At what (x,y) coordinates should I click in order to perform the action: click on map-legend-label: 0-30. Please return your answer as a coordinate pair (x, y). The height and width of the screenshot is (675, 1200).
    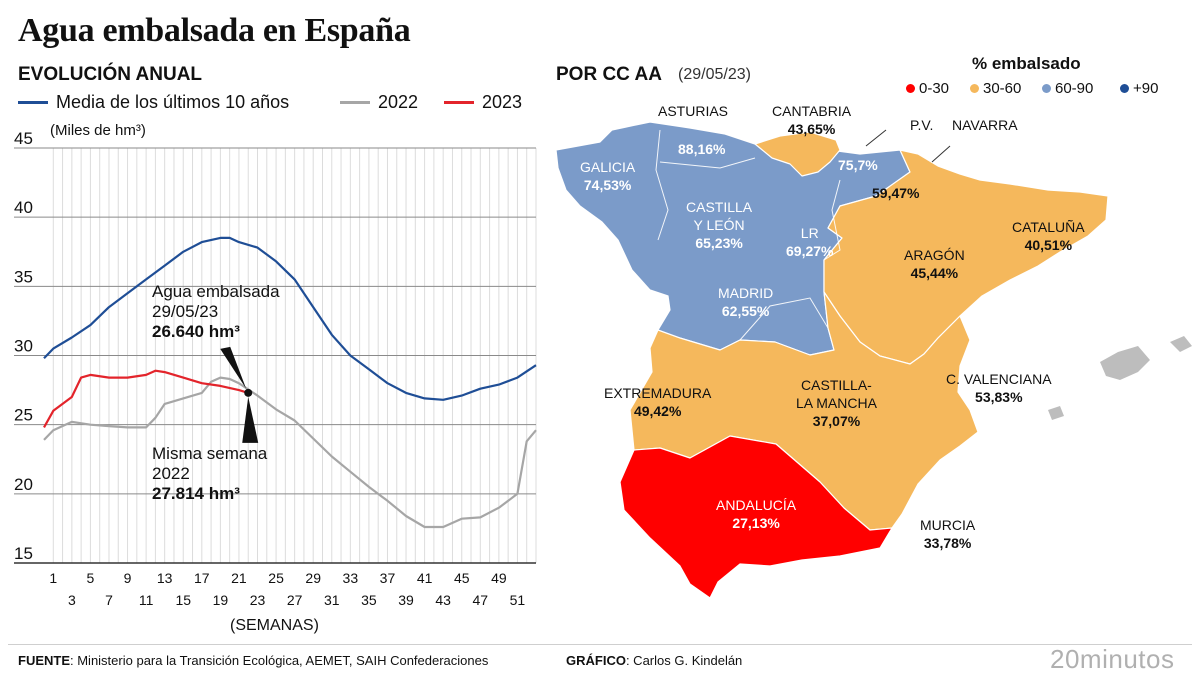
    Looking at the image, I should click on (934, 88).